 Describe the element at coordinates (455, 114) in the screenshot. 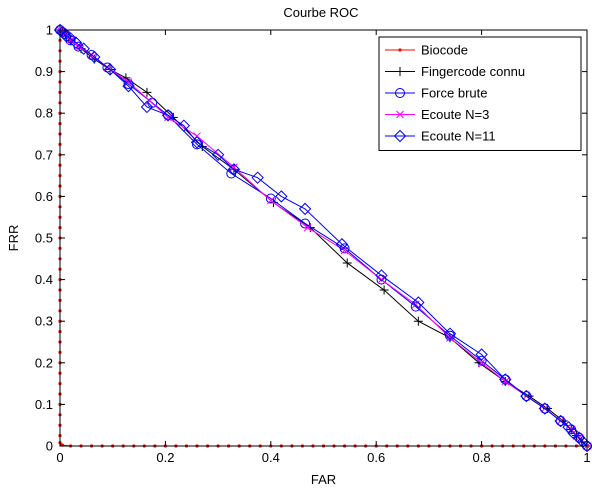

I see `legend-label: Ecoute N=3` at that location.